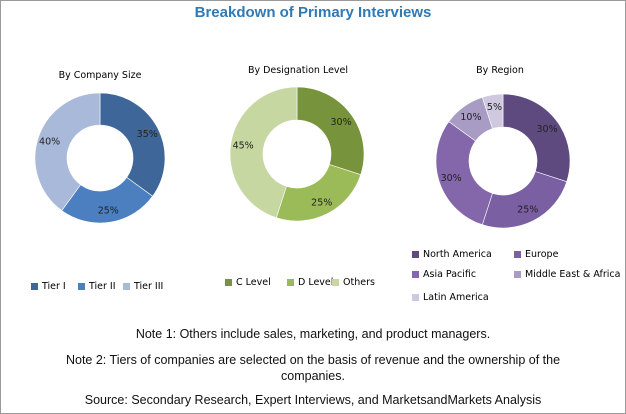  Describe the element at coordinates (500, 70) in the screenshot. I see `chart-3-title: By Region` at that location.